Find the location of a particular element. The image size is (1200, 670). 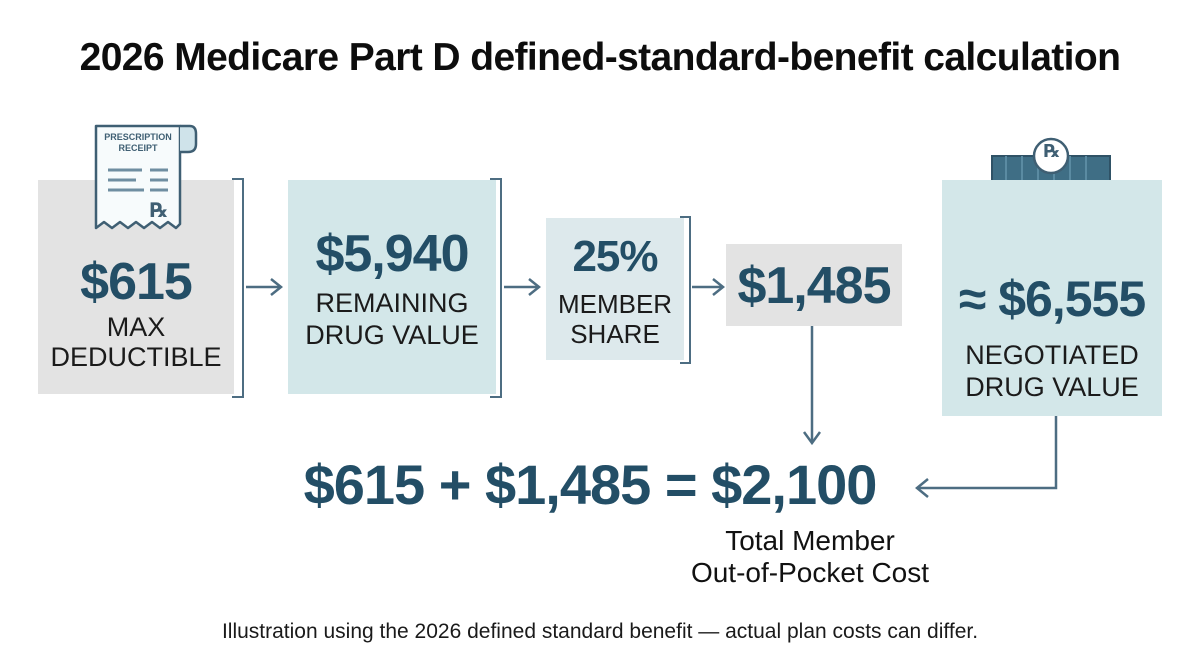

total-label: Total Member Out-of-Pocket Cost is located at coordinates (810, 557).